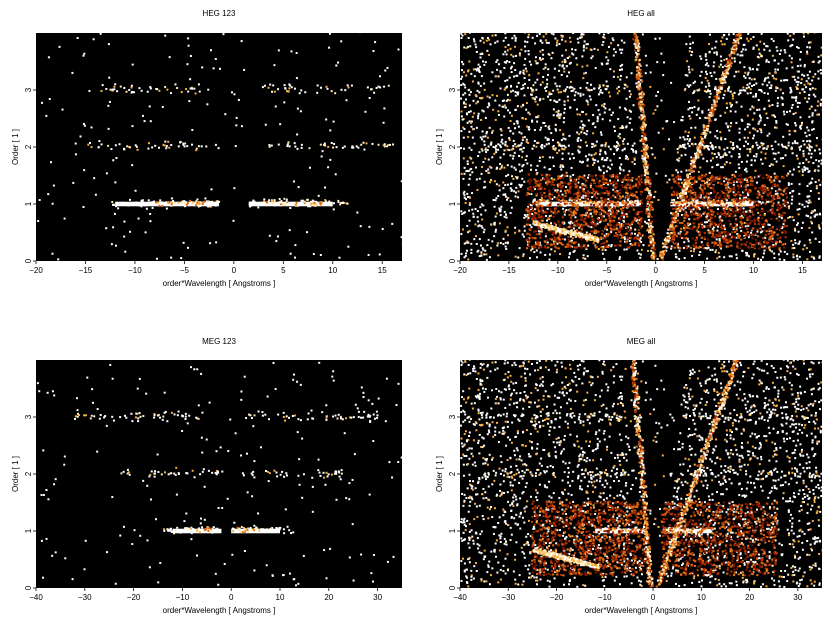  What do you see at coordinates (382, 270) in the screenshot?
I see `x-tick-label: 15` at bounding box center [382, 270].